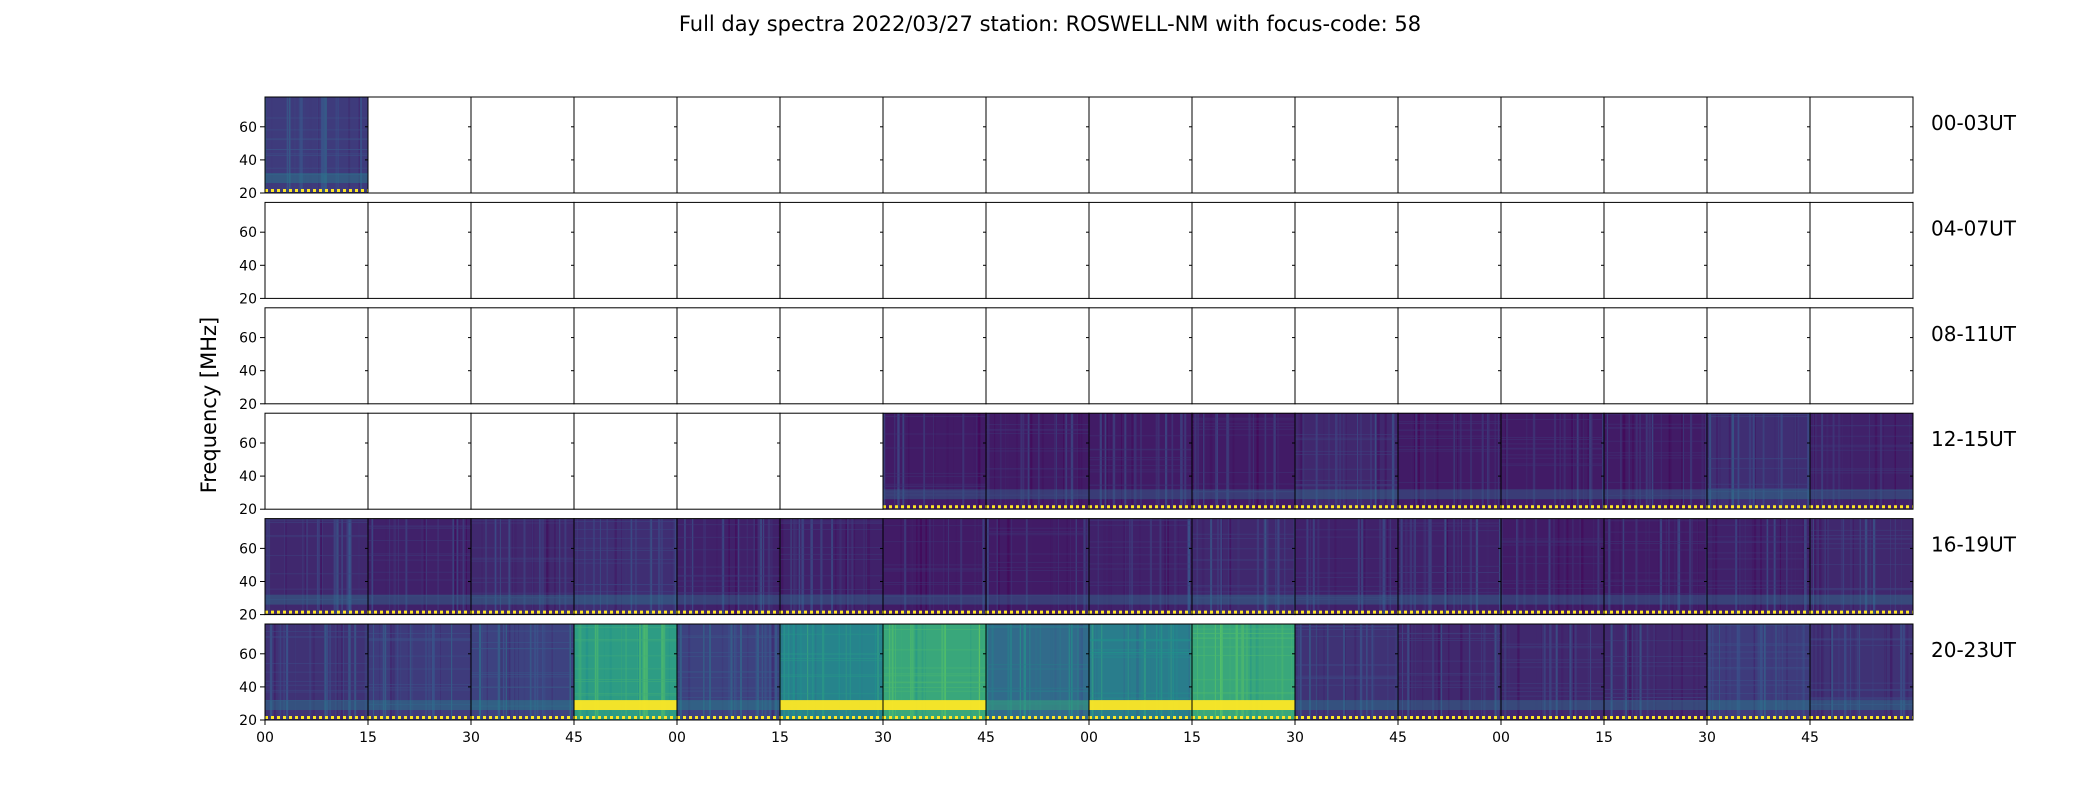 Image resolution: width=2100 pixels, height=800 pixels. Describe the element at coordinates (1974, 650) in the screenshot. I see `row-label: 20-23UT` at that location.